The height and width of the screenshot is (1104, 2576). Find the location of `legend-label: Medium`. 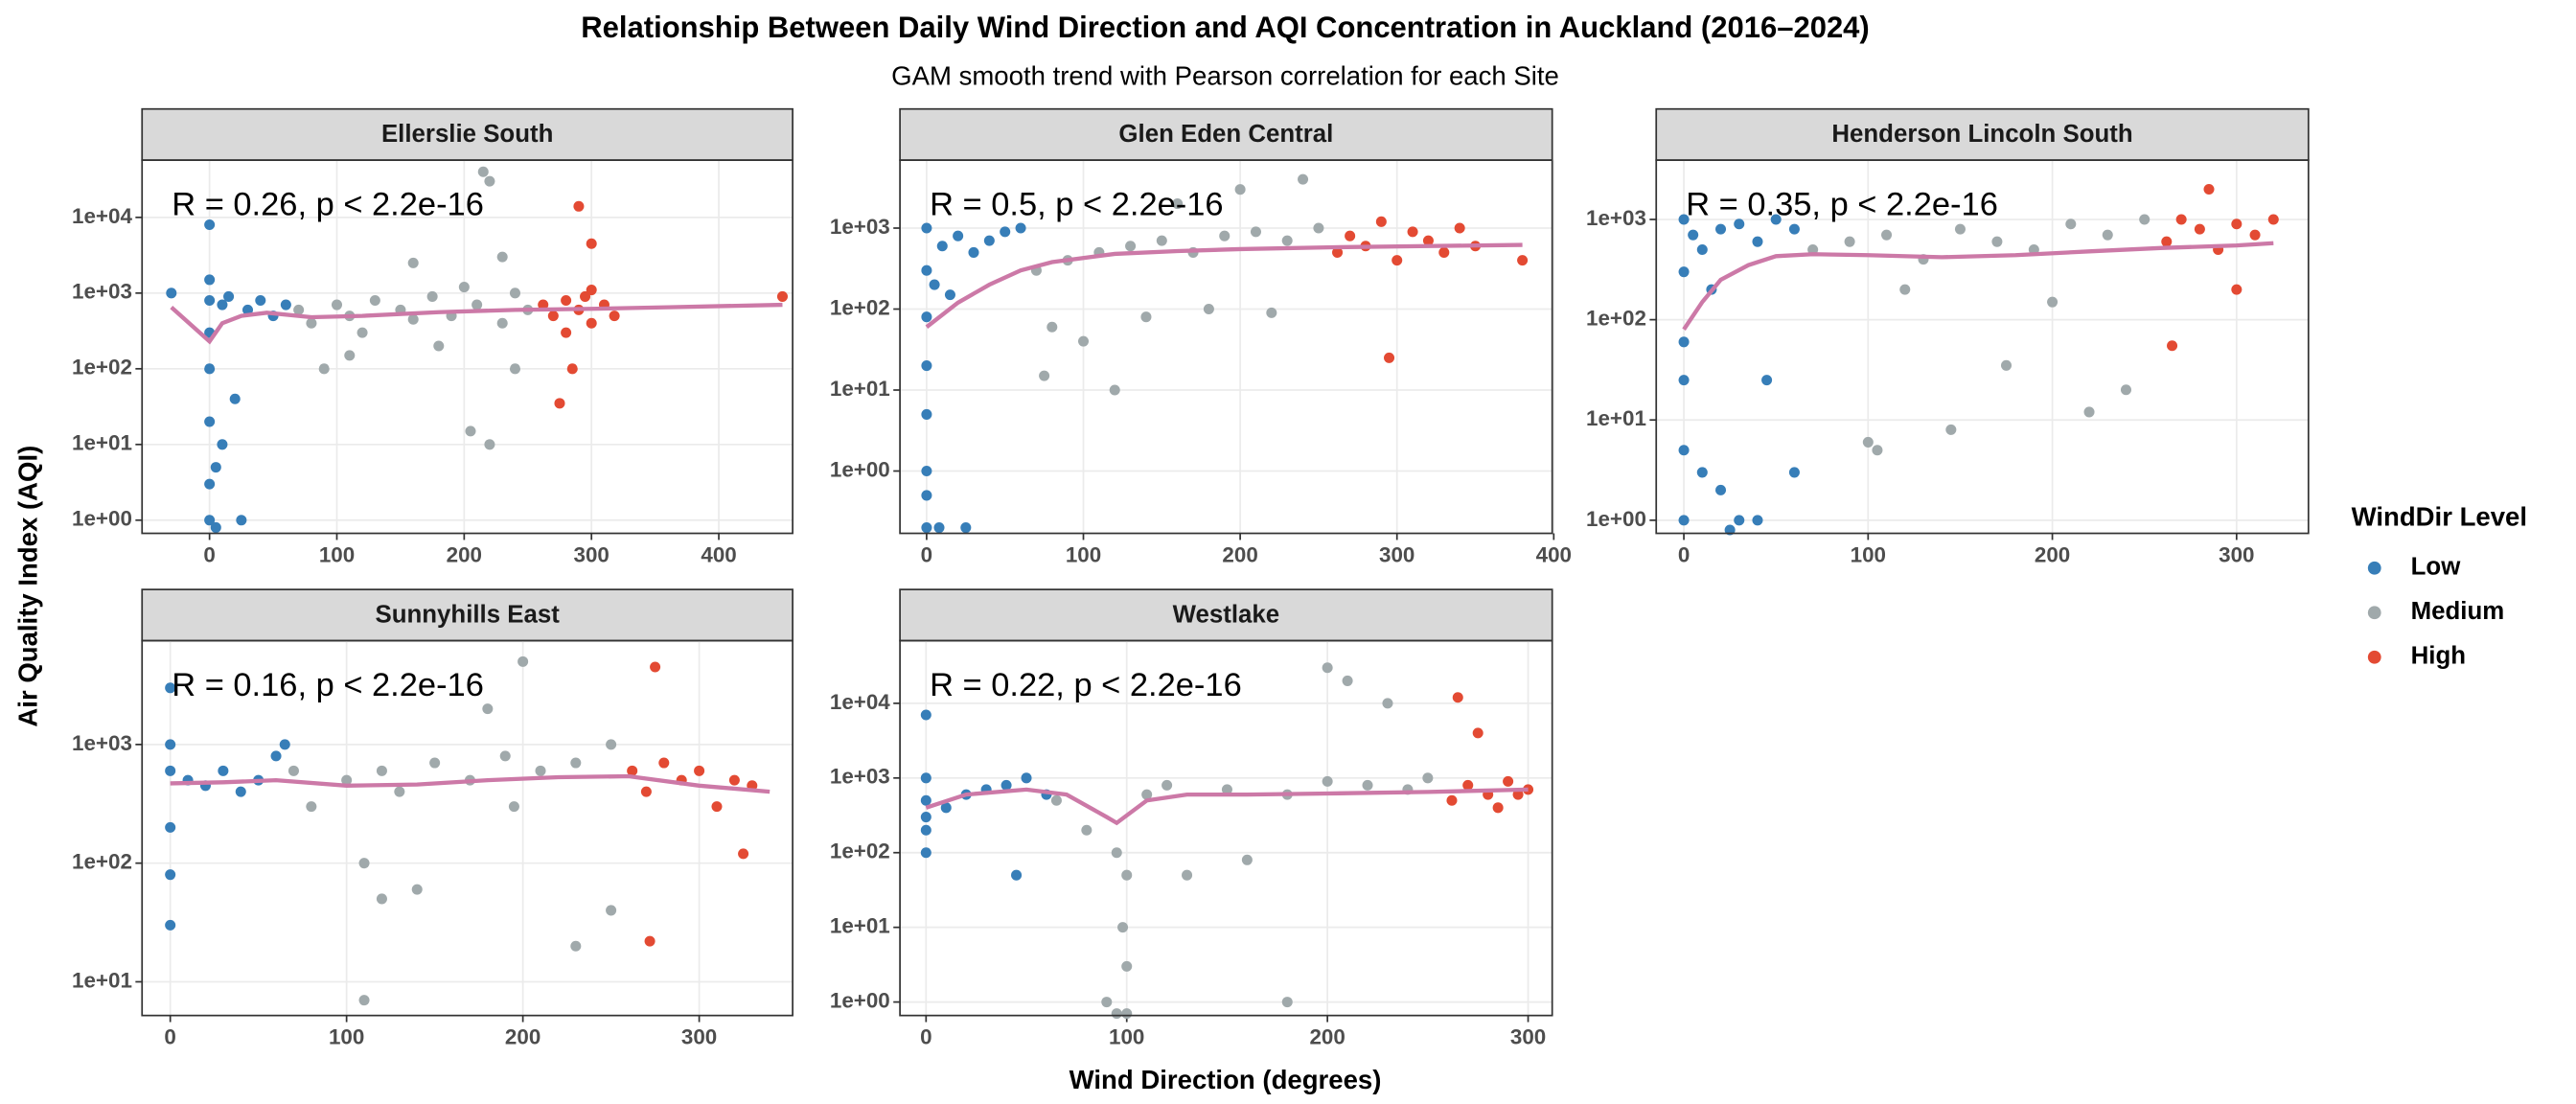

legend-label: Medium is located at coordinates (2458, 611).